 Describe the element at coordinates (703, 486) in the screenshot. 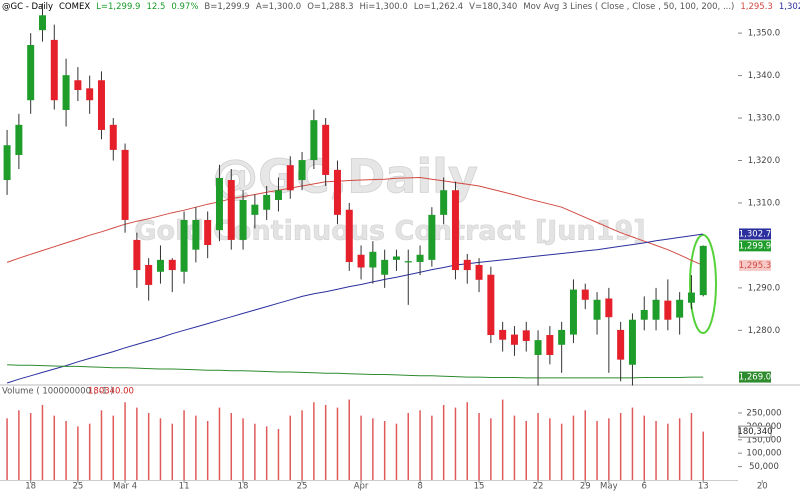

I see `x-tick-label: 13` at that location.